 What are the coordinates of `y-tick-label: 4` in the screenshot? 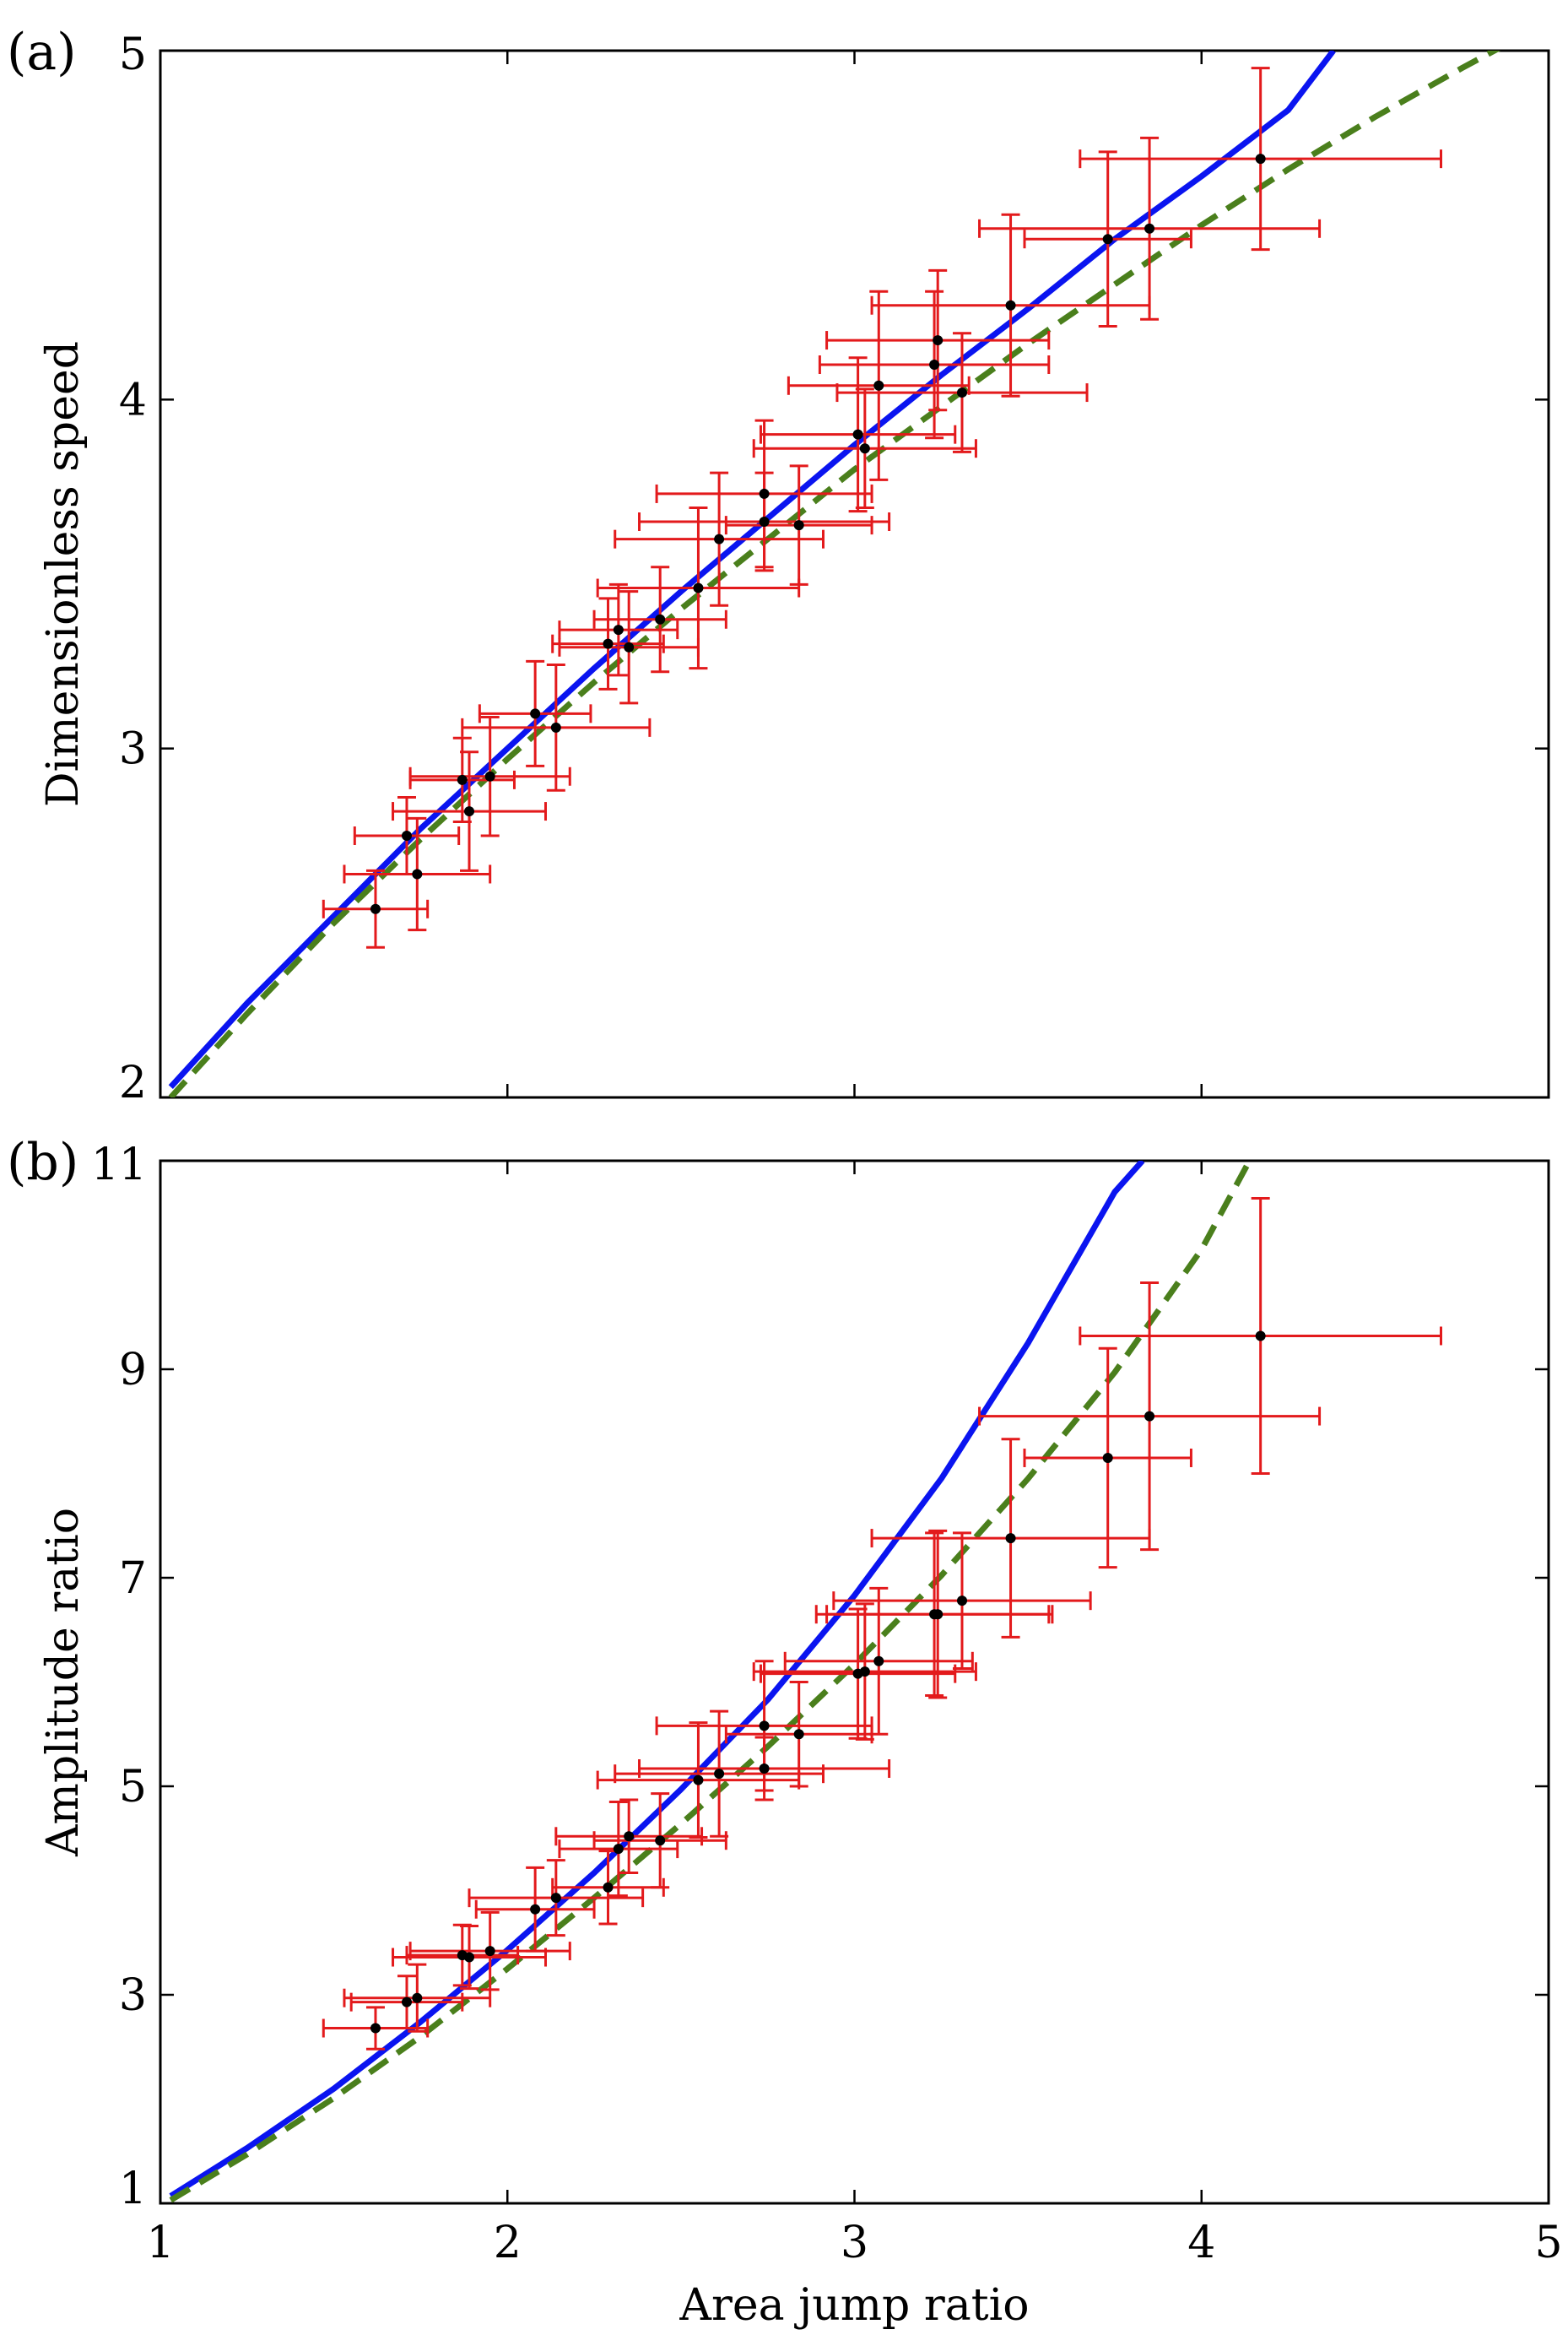 It's located at (133, 400).